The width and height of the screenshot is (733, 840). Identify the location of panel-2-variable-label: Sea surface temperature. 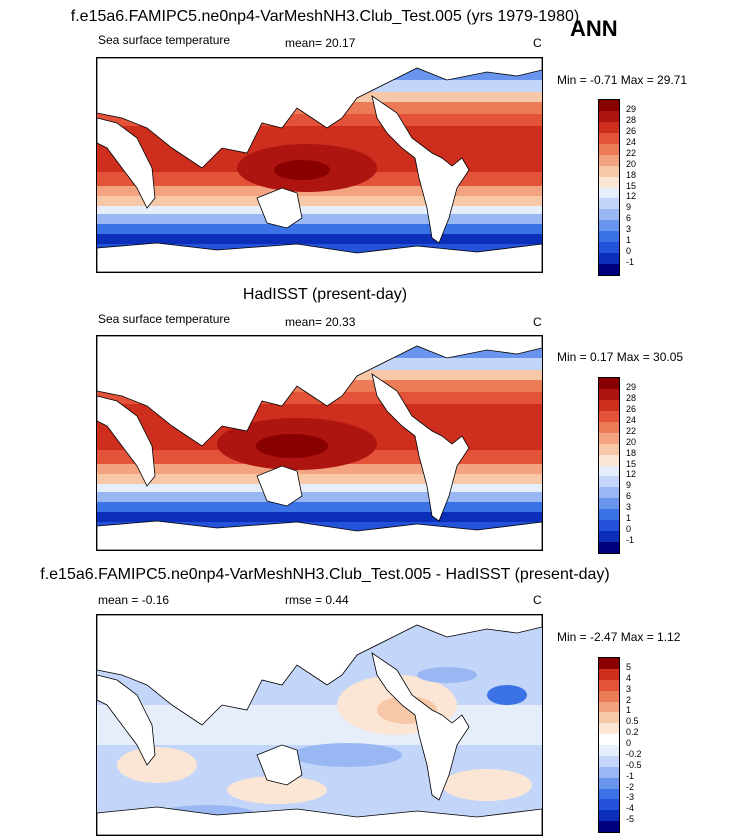
(164, 319).